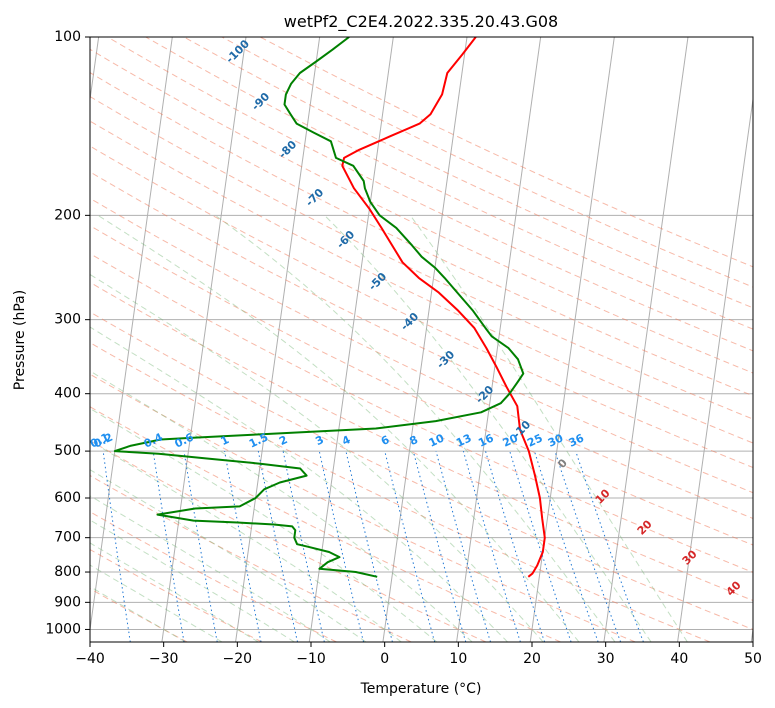 The width and height of the screenshot is (775, 708). I want to click on x-tick-label: 30, so click(606, 659).